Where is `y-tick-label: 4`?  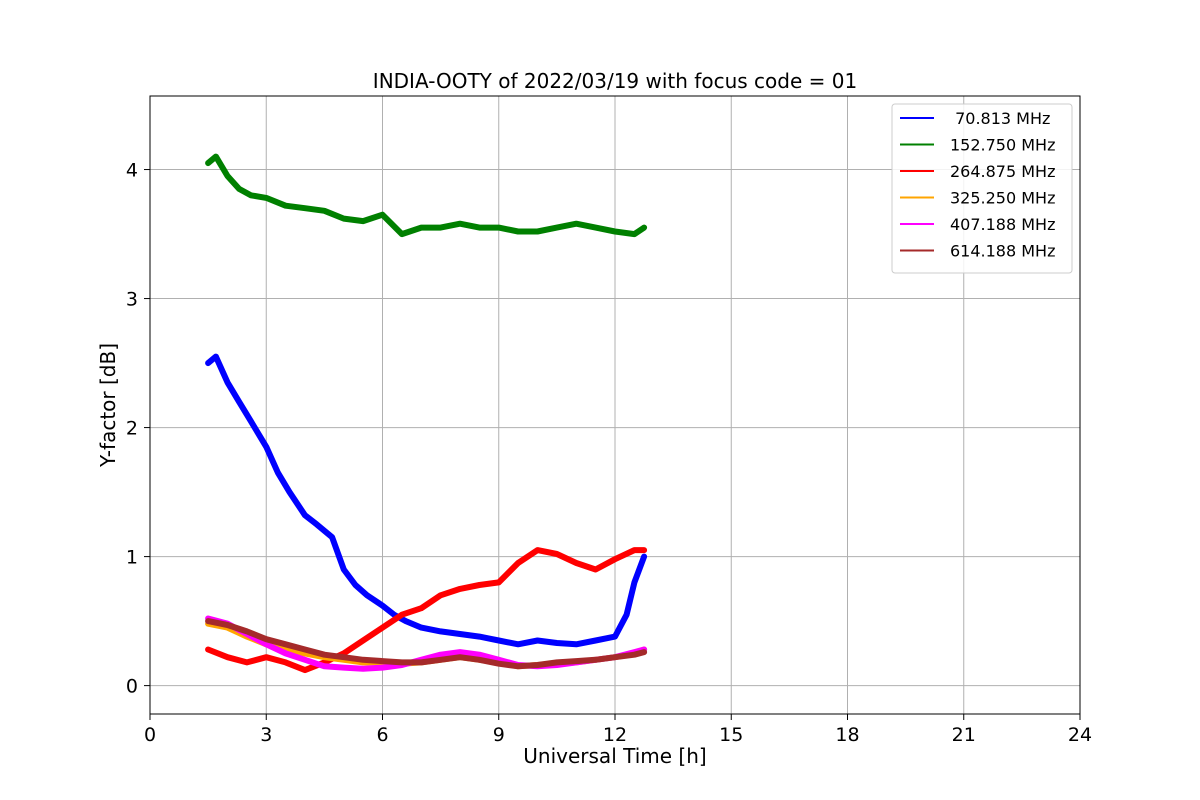
y-tick-label: 4 is located at coordinates (132, 171).